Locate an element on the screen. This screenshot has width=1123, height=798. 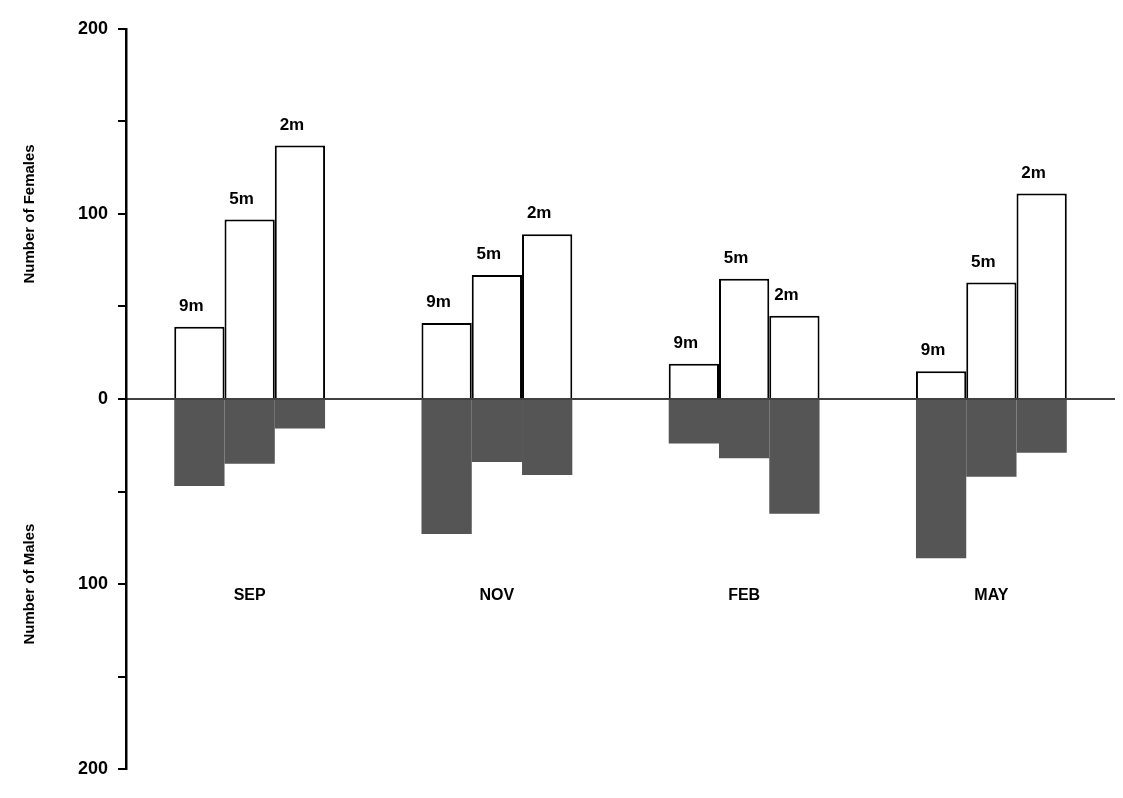
text: Number of Males is located at coordinates (29, 584).